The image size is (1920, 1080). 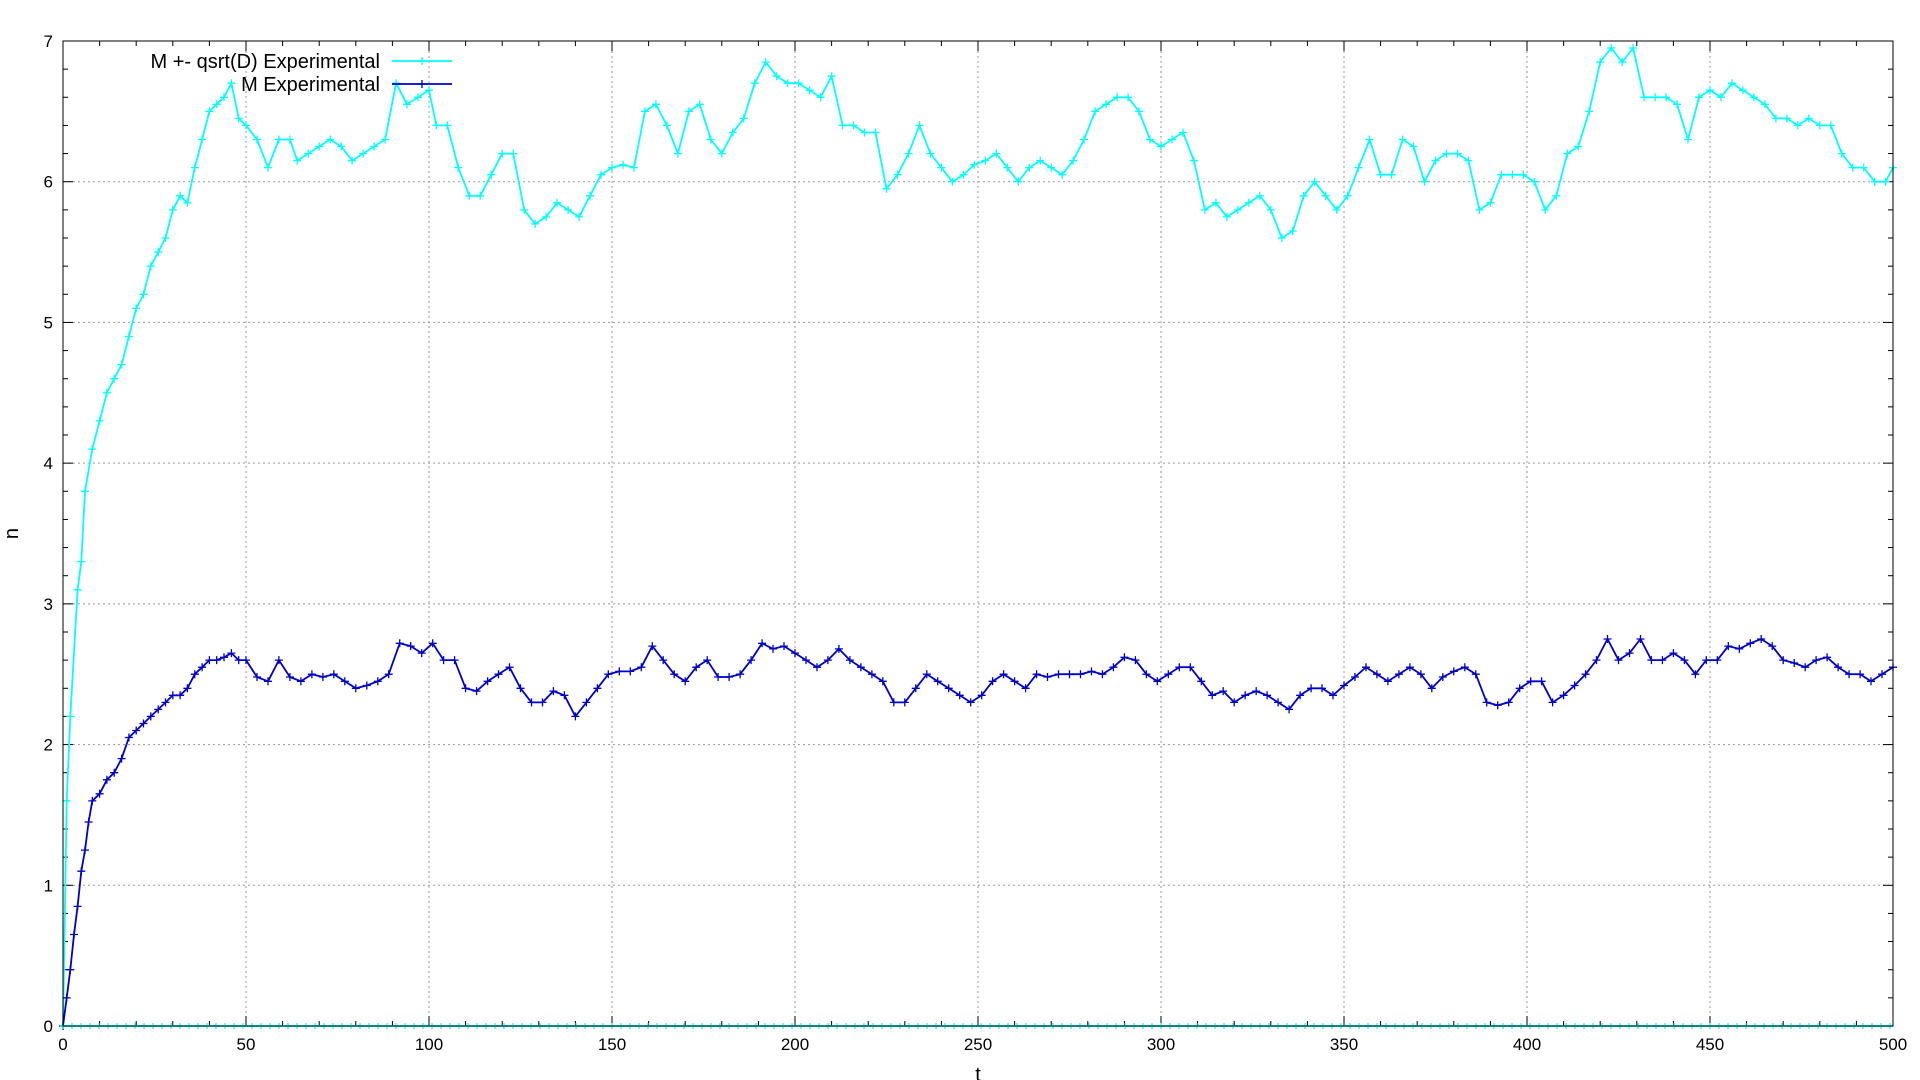 I want to click on y-tick-label: 2, so click(x=48, y=745).